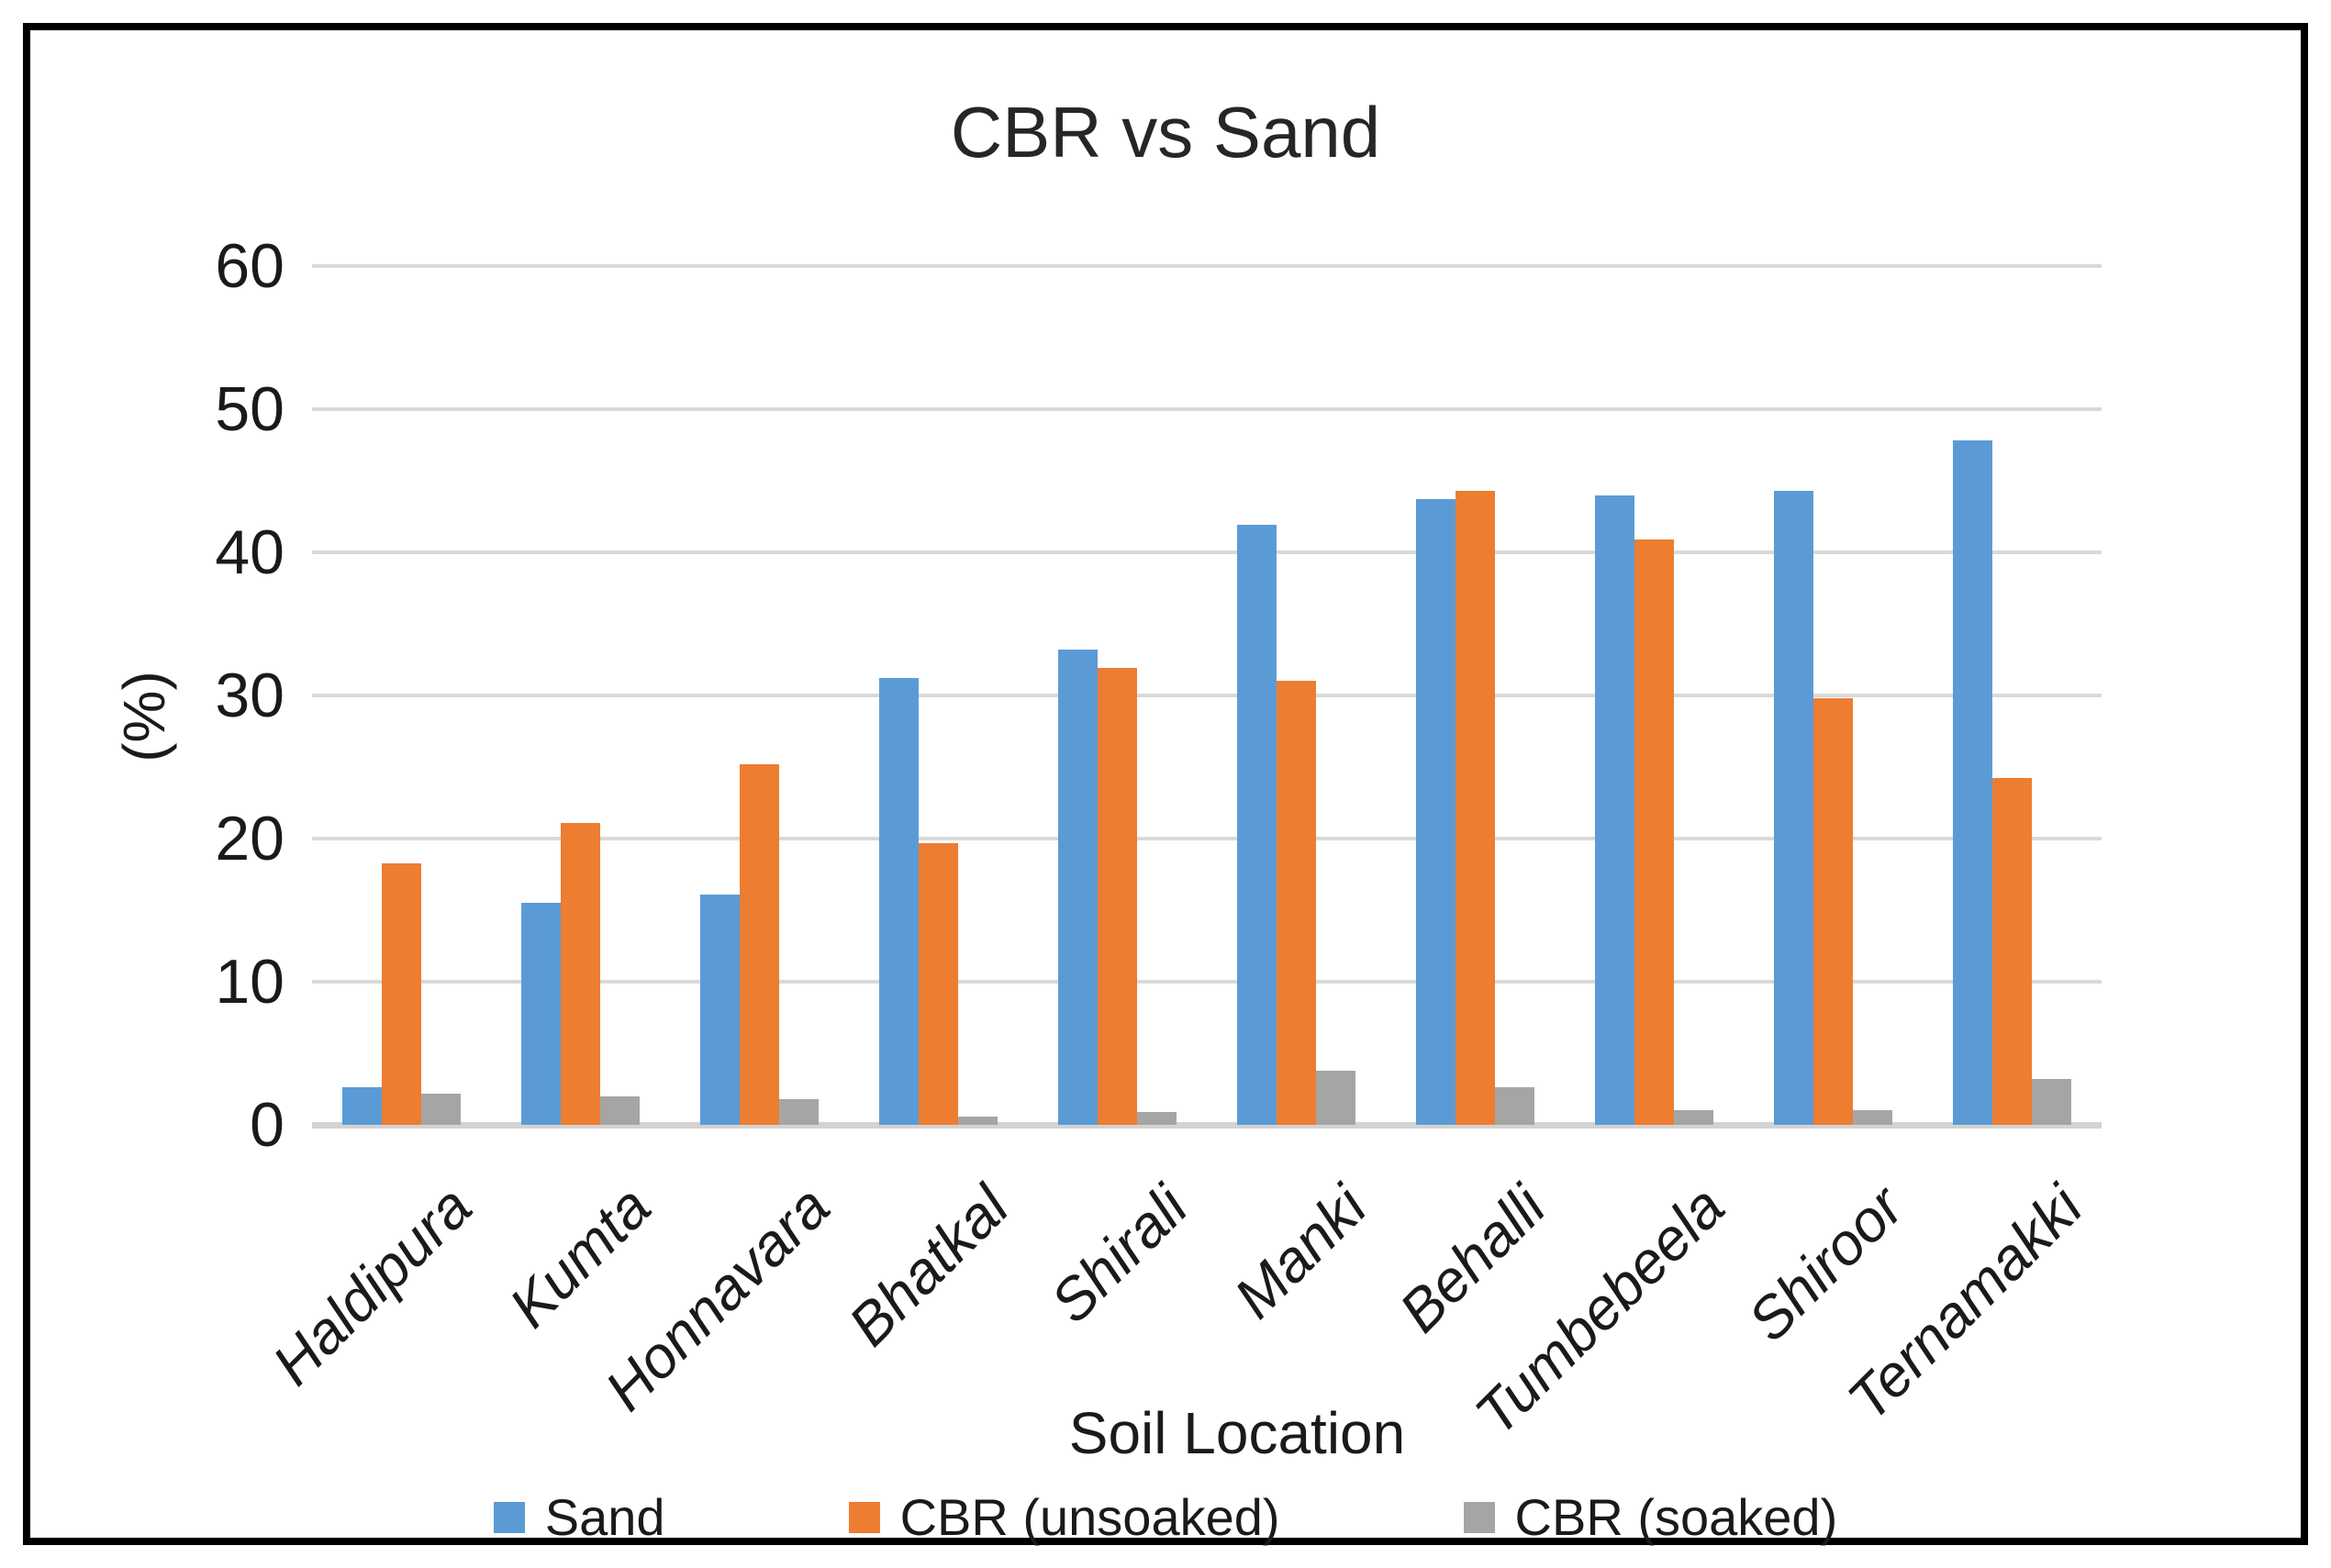 The image size is (2331, 1568). I want to click on bar-group-Ternamakki, so click(2012, 695).